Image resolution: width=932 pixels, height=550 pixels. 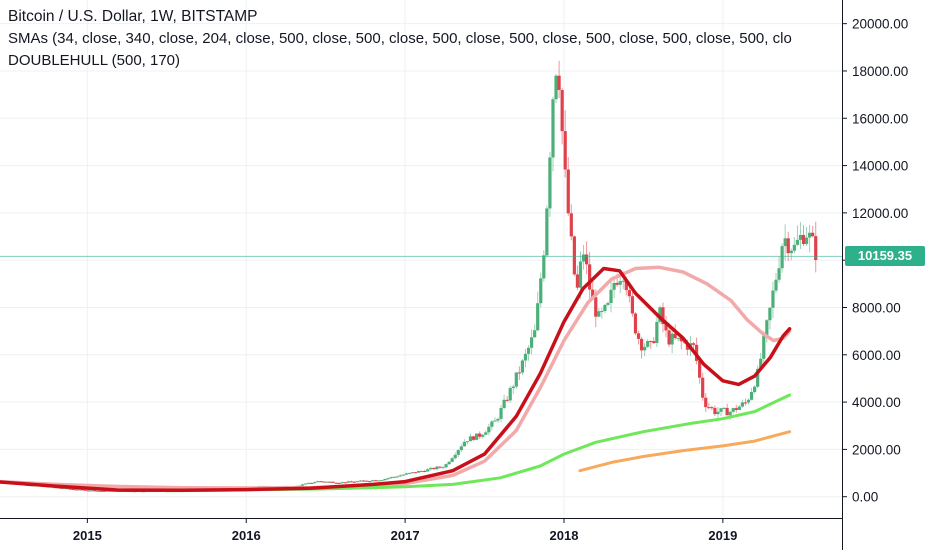 I want to click on y-tick-label: 16000.00, so click(x=880, y=118).